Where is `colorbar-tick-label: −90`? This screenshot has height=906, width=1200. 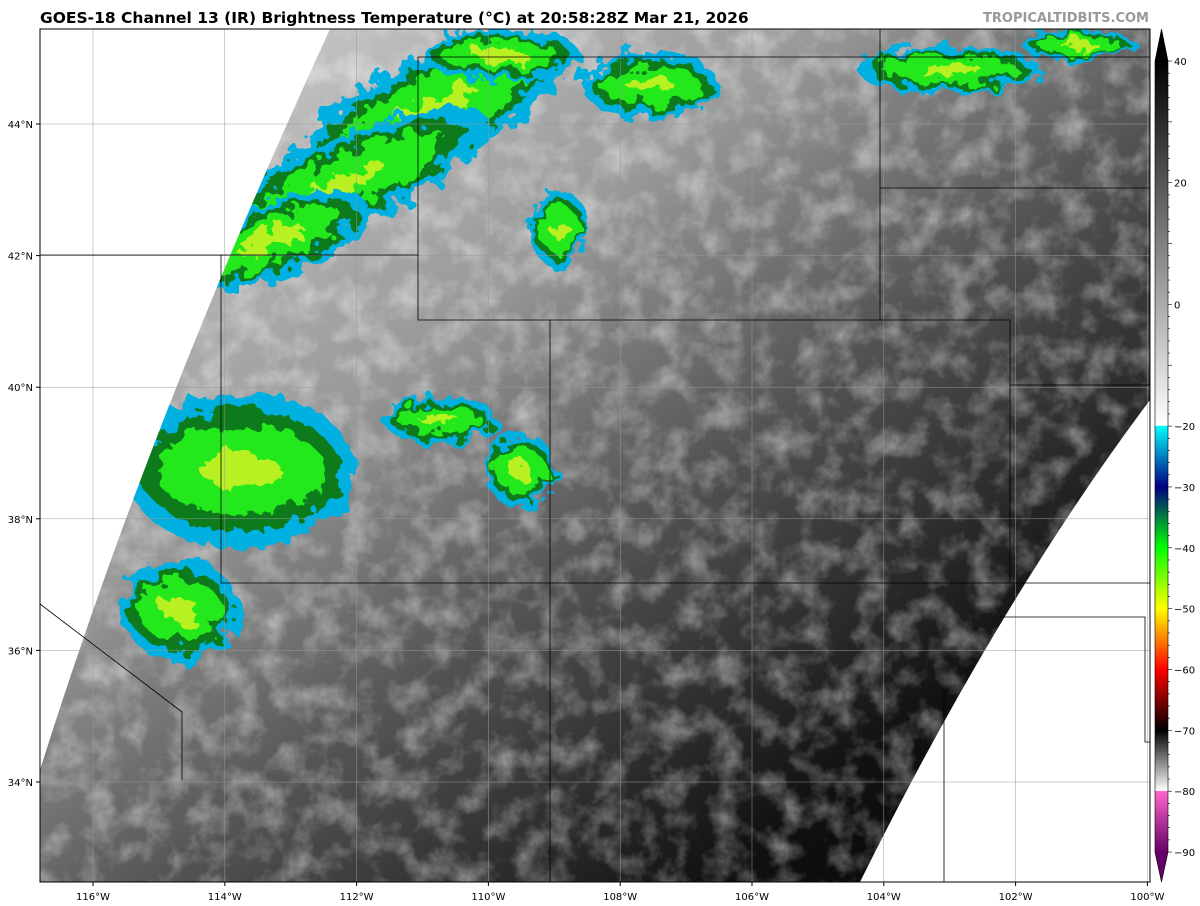 colorbar-tick-label: −90 is located at coordinates (1184, 853).